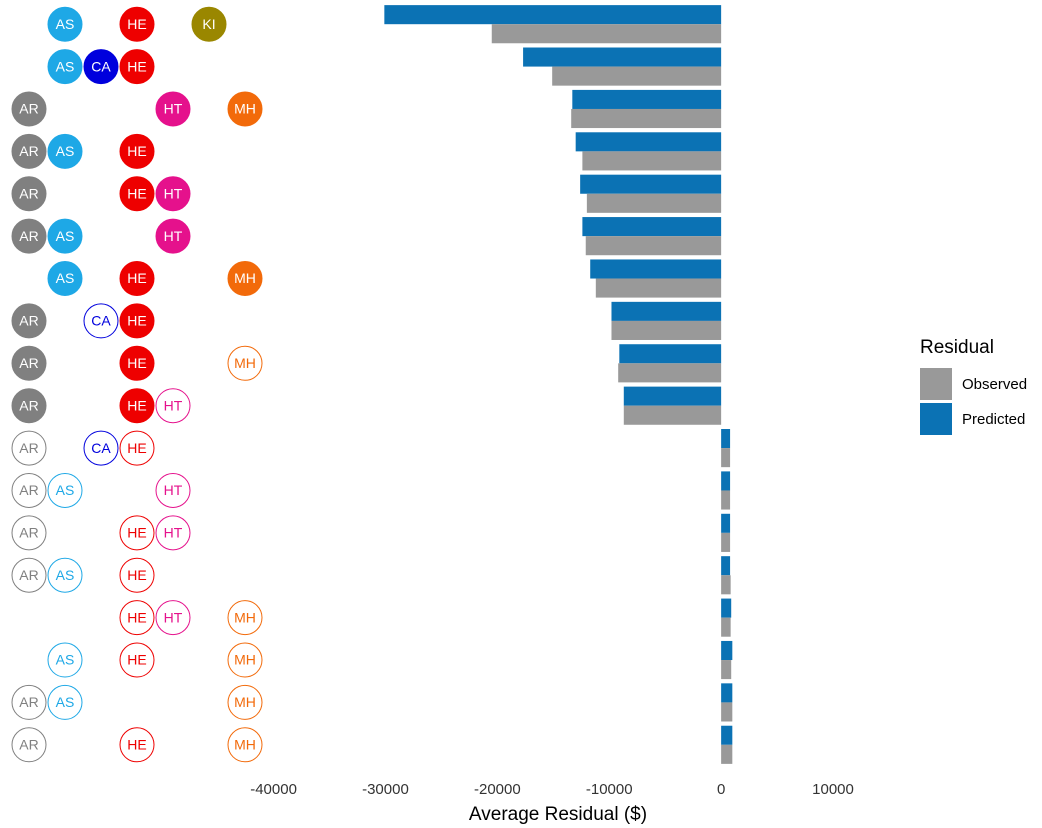 This screenshot has height=828, width=1042. What do you see at coordinates (957, 347) in the screenshot?
I see `legend-title: Residual` at bounding box center [957, 347].